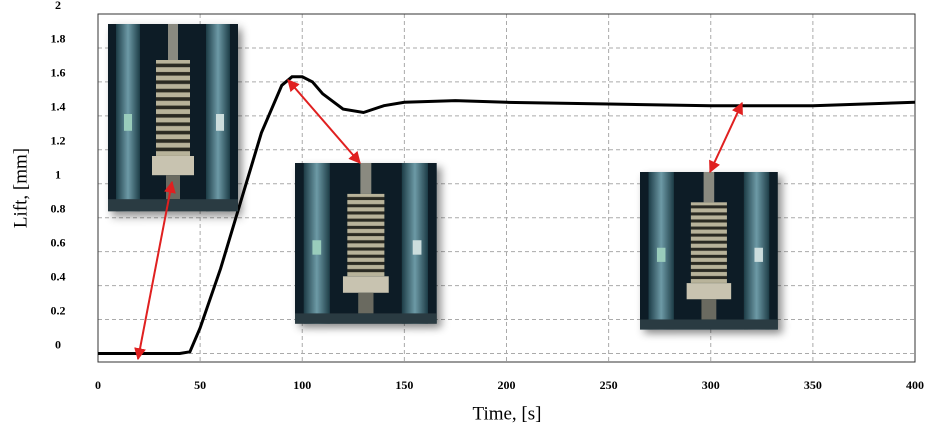  I want to click on y-tick-label: 0, so click(58, 344).